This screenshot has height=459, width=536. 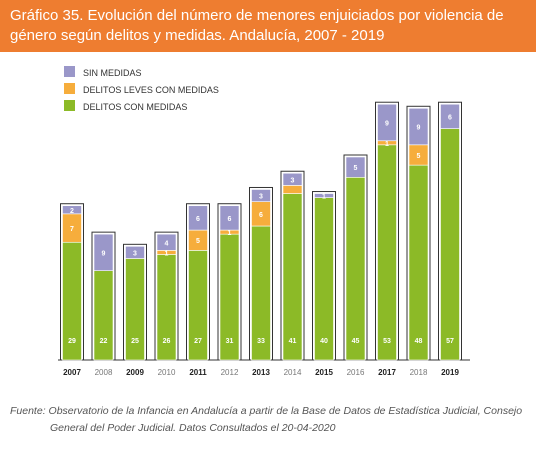 I want to click on bar-sin-2008, so click(x=103, y=252).